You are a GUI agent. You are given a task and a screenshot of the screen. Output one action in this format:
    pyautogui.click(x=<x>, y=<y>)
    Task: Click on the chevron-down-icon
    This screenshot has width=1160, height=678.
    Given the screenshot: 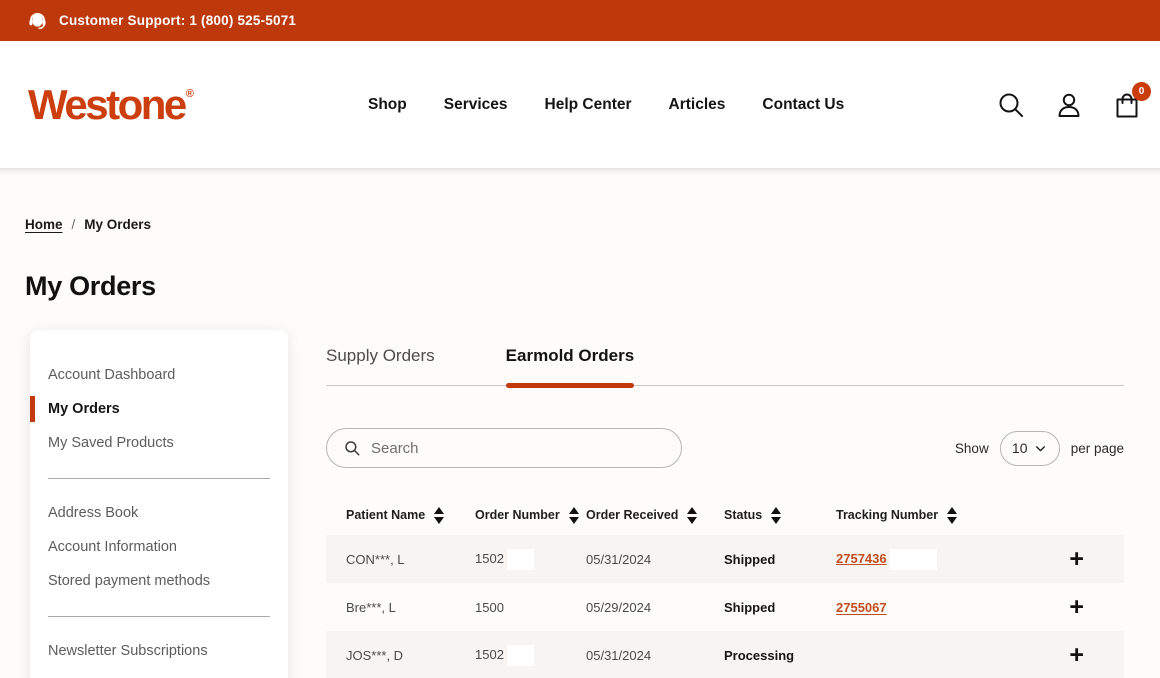 What is the action you would take?
    pyautogui.click(x=1040, y=448)
    